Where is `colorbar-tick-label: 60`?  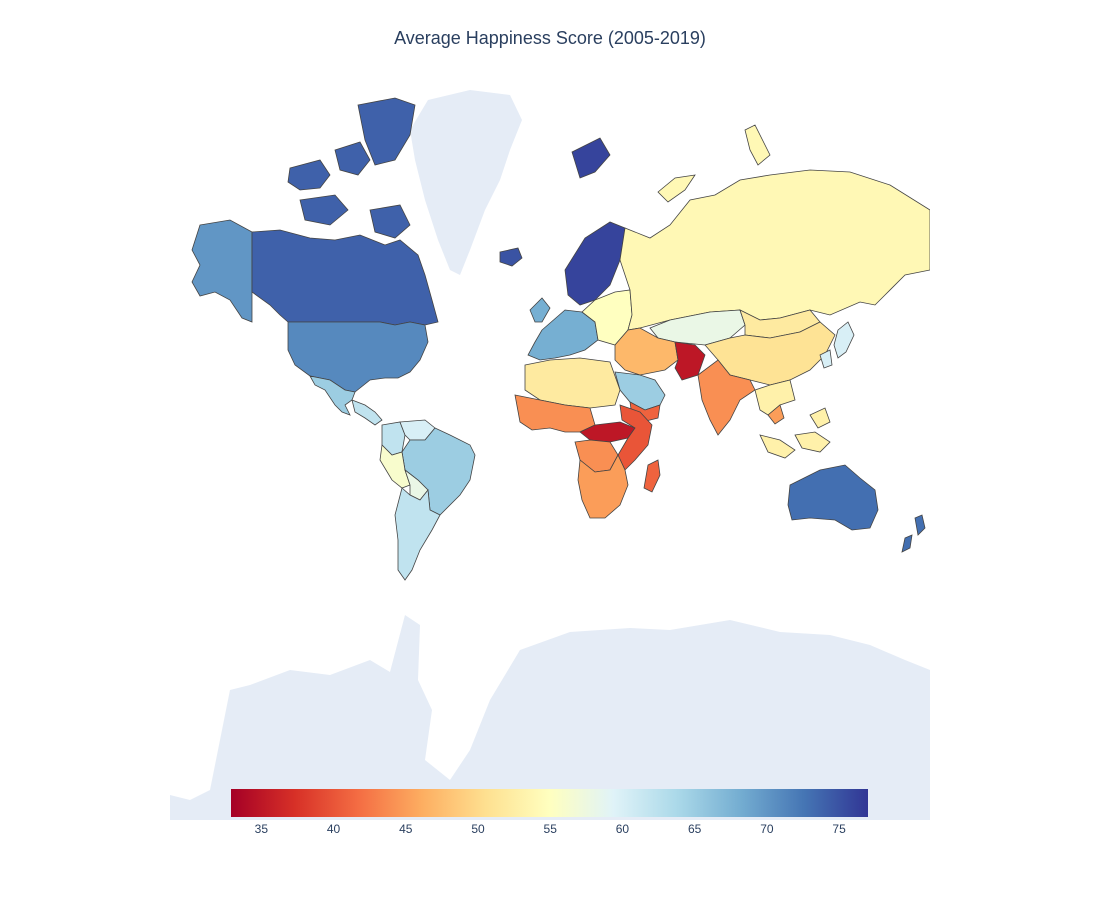 colorbar-tick-label: 60 is located at coordinates (622, 829).